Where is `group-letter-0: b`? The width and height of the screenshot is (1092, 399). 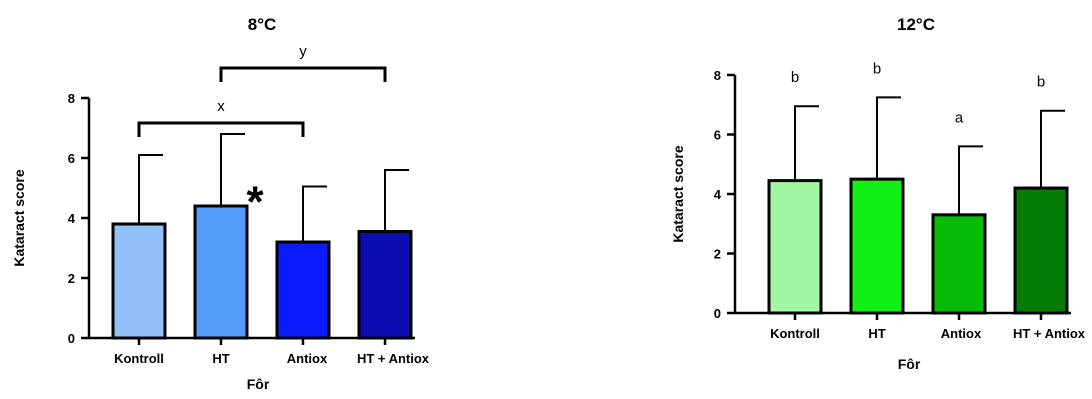
group-letter-0: b is located at coordinates (795, 77).